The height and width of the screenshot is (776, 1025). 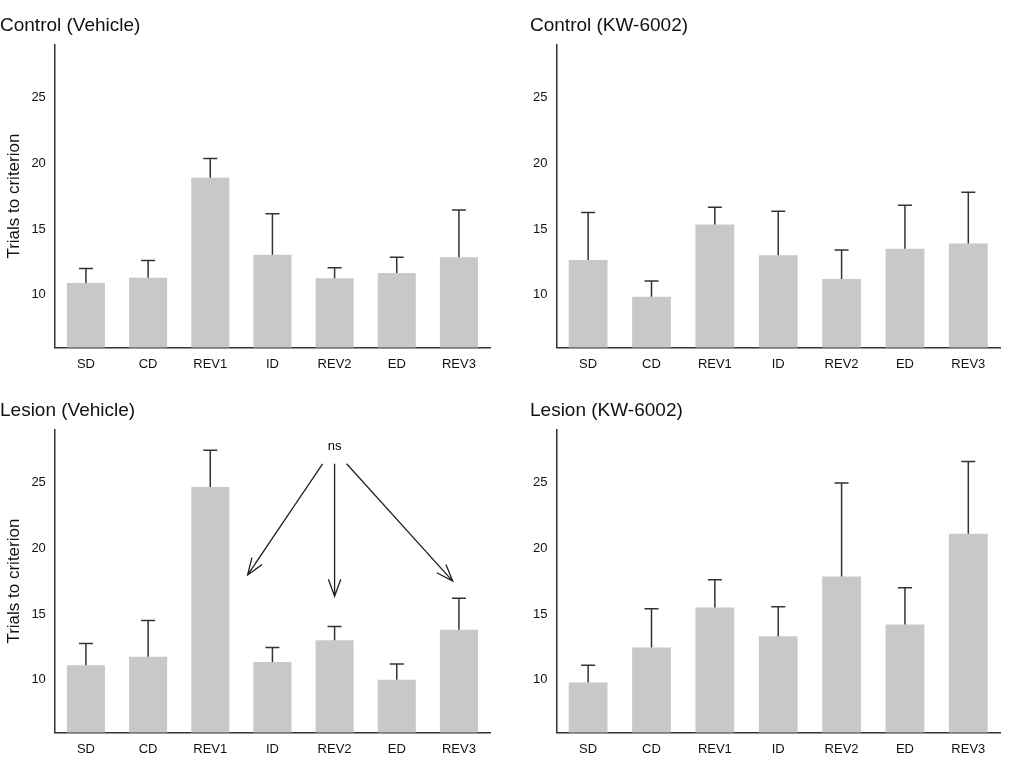 I want to click on annotation: ns, so click(x=334, y=445).